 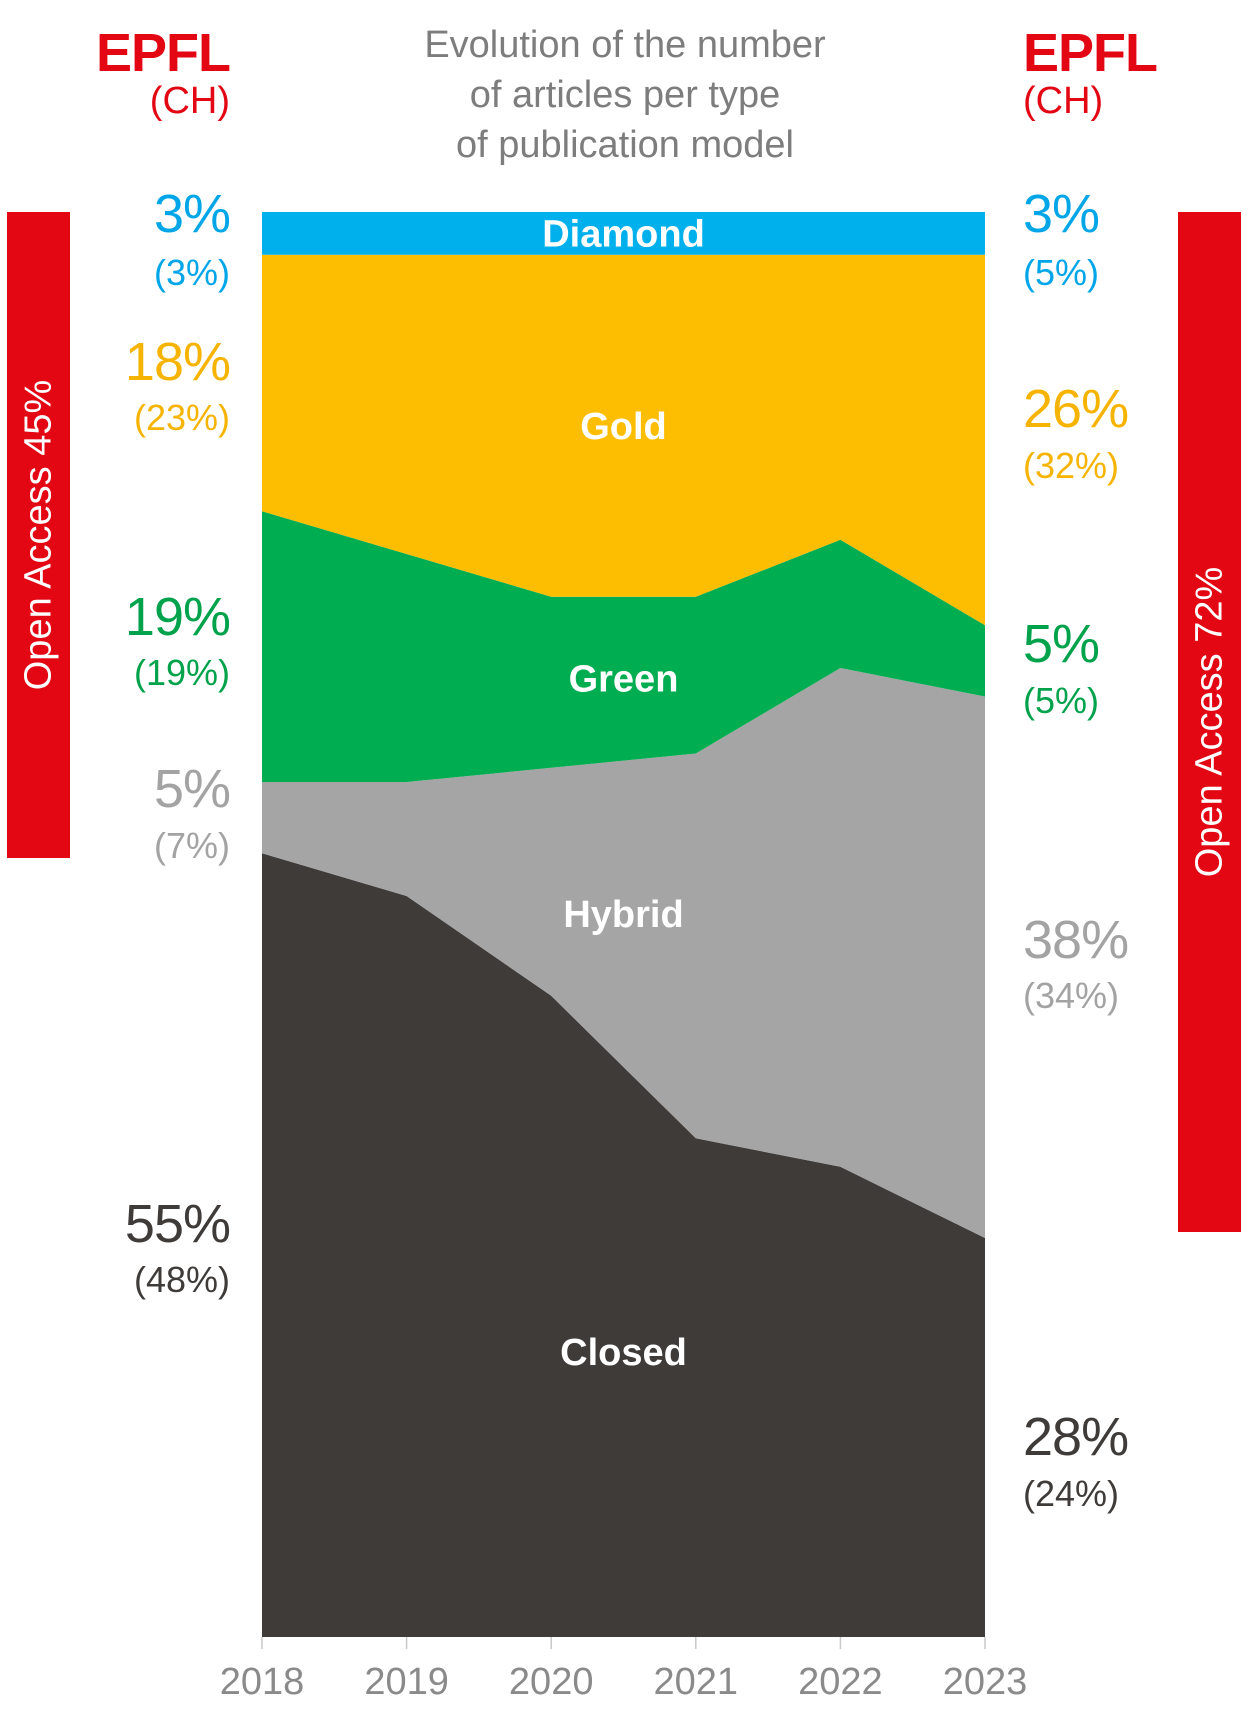 What do you see at coordinates (551, 1682) in the screenshot?
I see `x-tick-label-2020: 2020` at bounding box center [551, 1682].